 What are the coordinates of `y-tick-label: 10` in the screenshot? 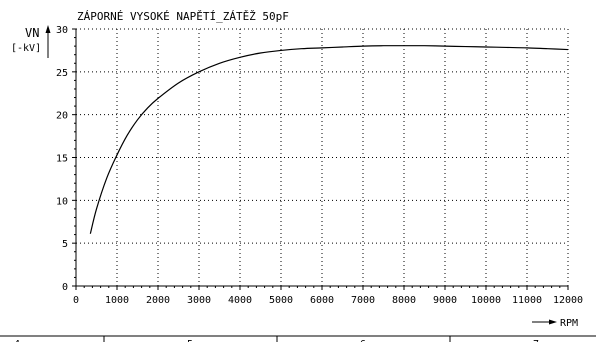 It's located at (62, 201).